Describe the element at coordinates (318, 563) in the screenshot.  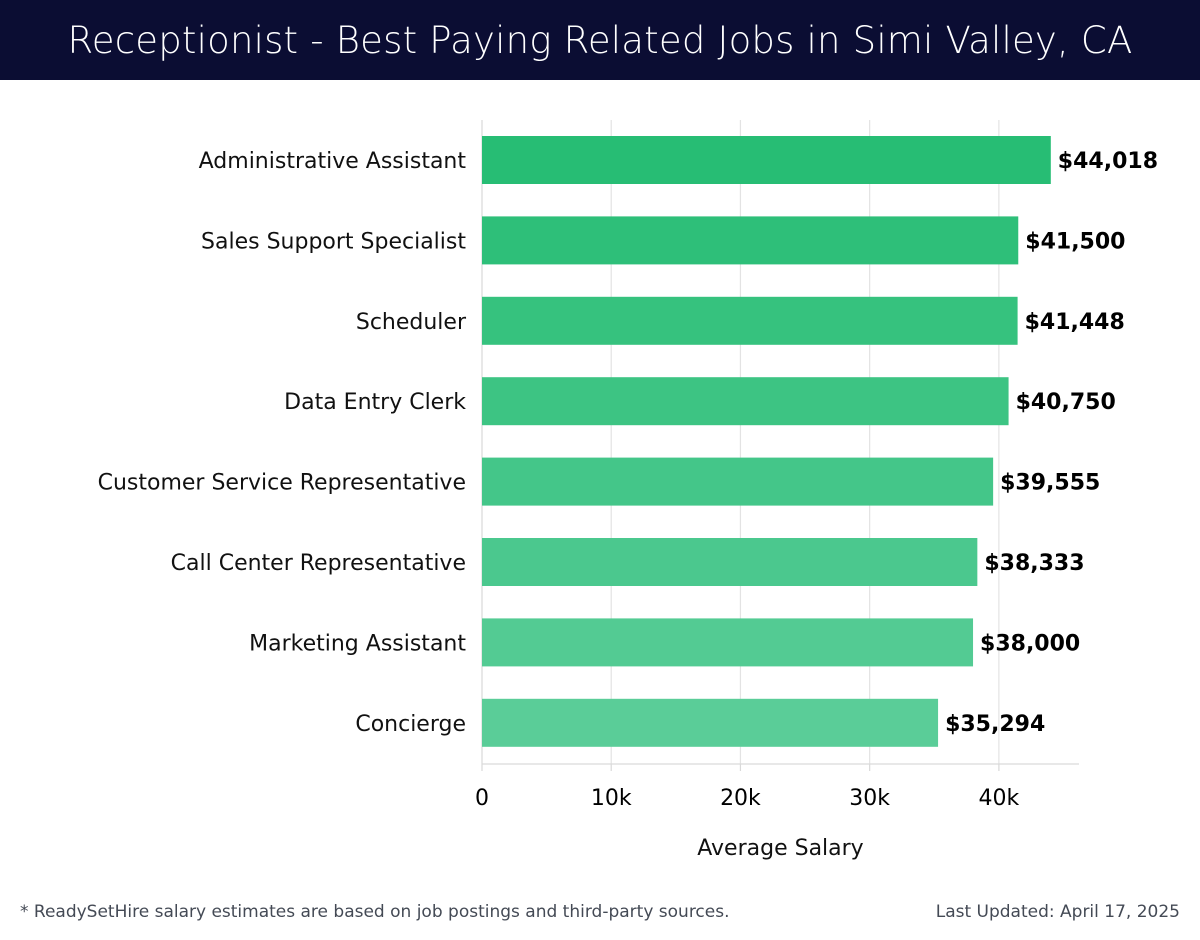
I see `category-label: Call Center Representative` at that location.